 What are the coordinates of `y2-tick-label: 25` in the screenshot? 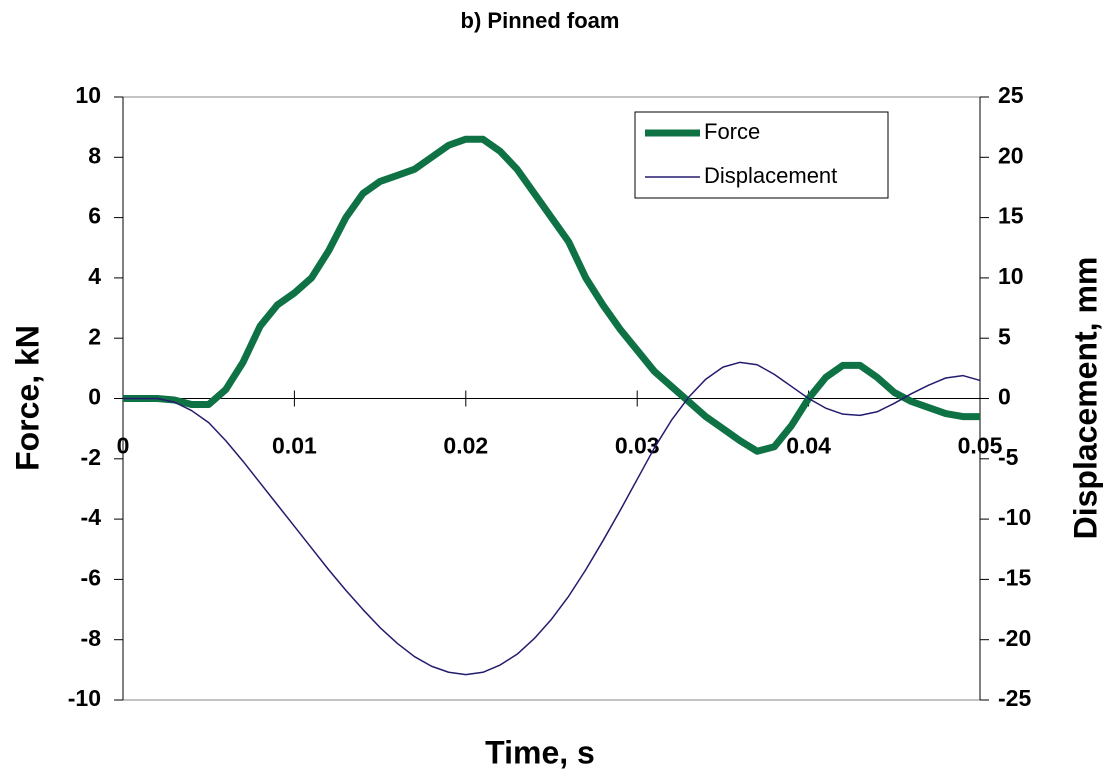 It's located at (1011, 95).